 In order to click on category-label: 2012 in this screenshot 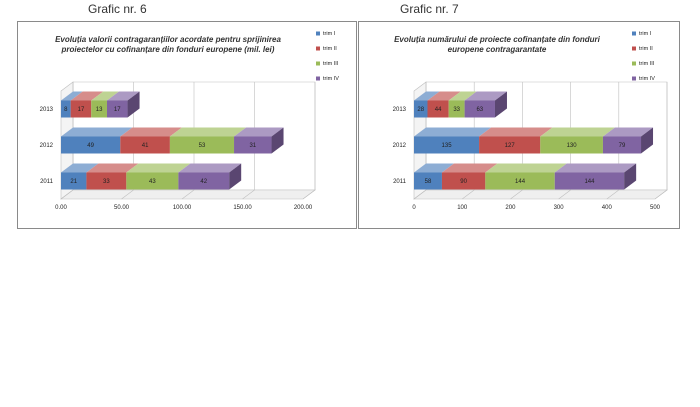, I will do `click(400, 146)`.